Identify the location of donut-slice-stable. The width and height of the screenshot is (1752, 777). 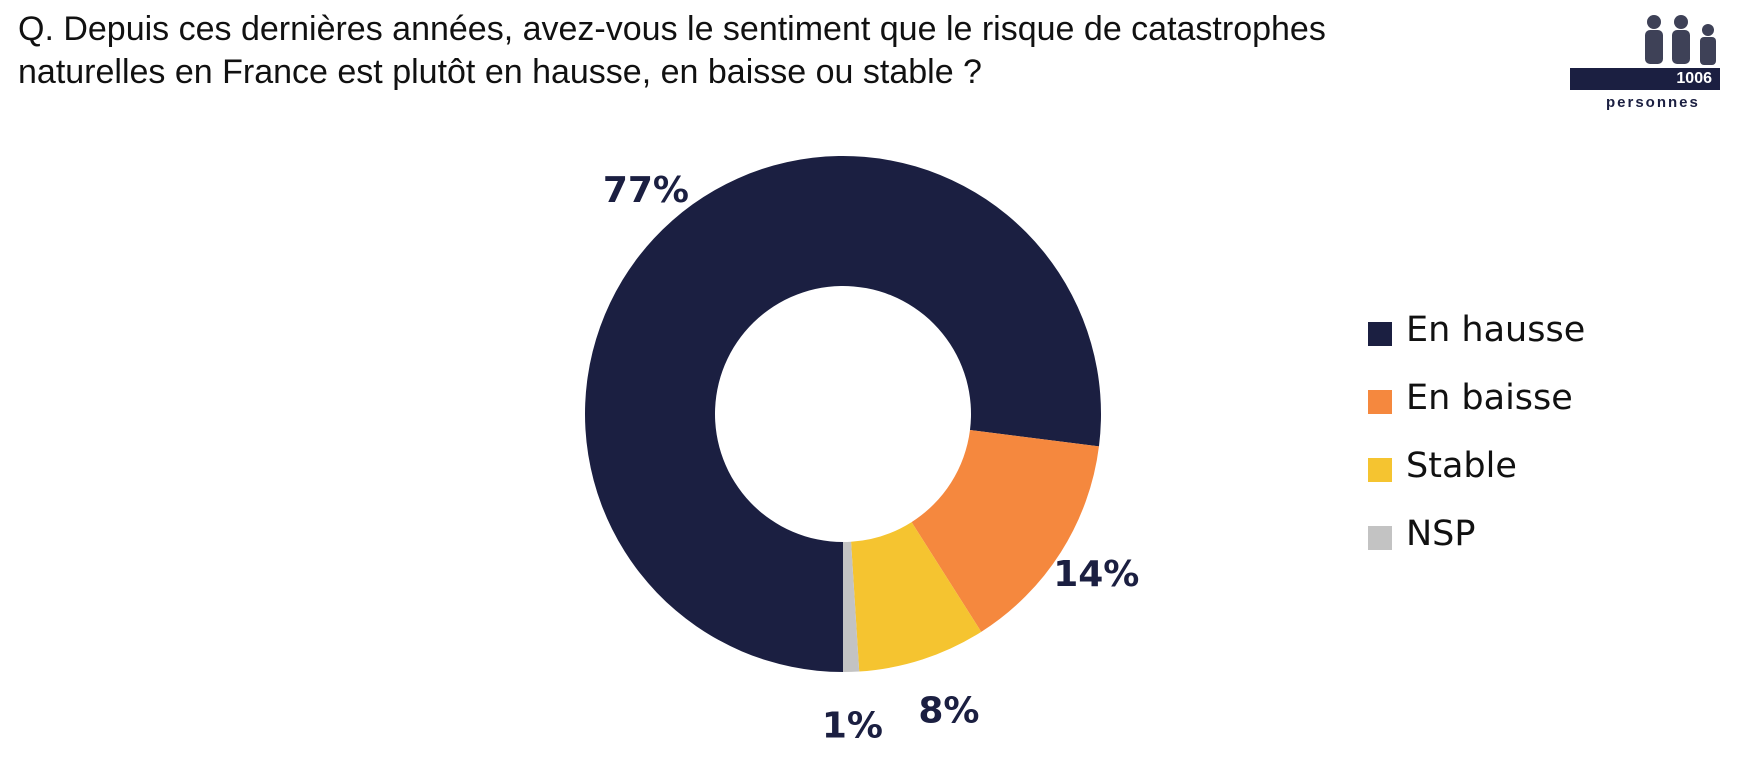
(916, 597).